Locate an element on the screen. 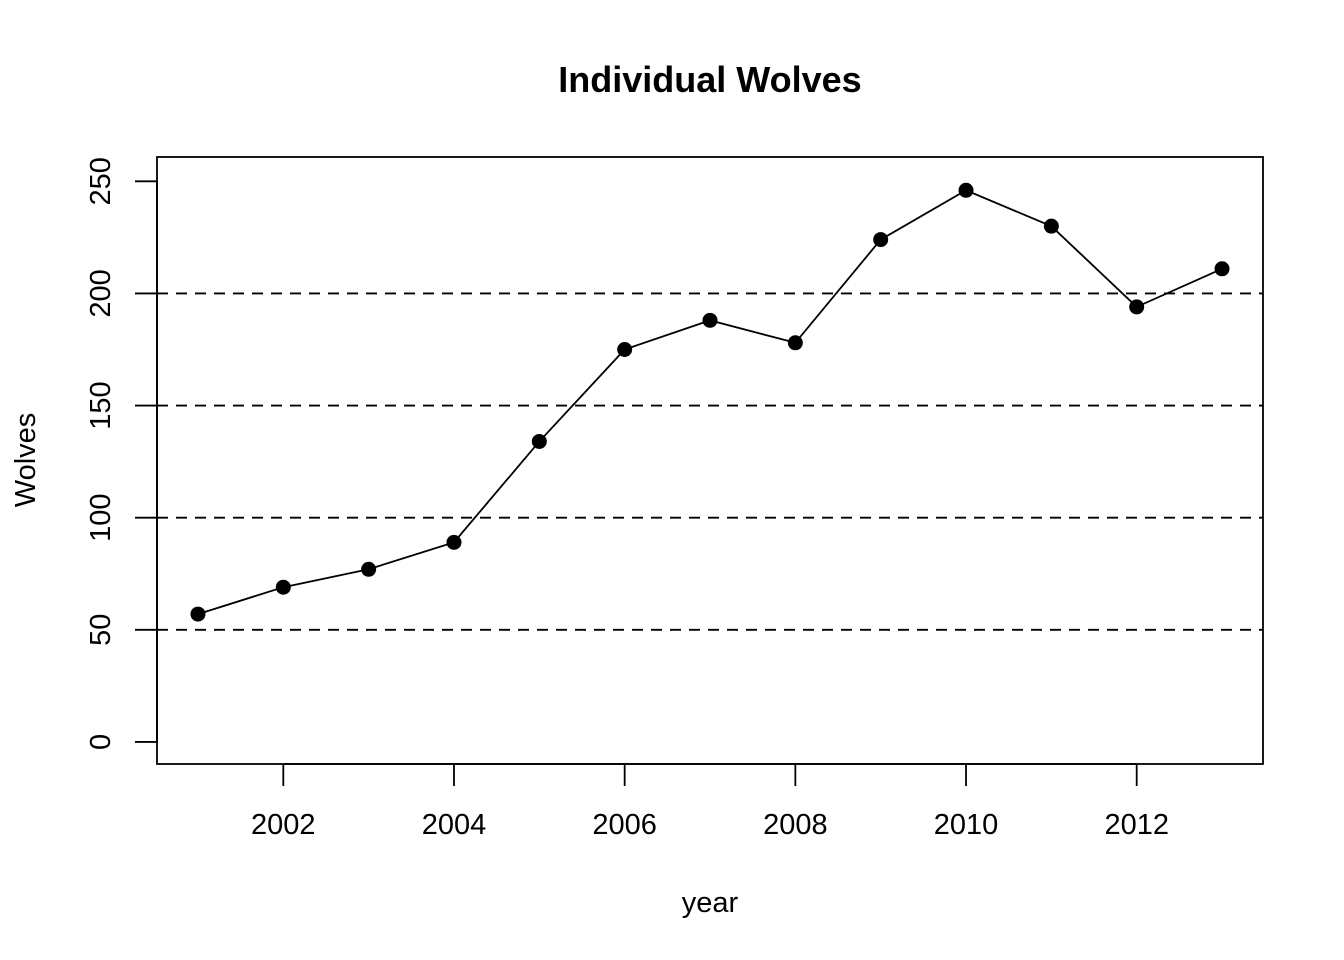 The image size is (1344, 960). y-tick-label: 100 is located at coordinates (101, 517).